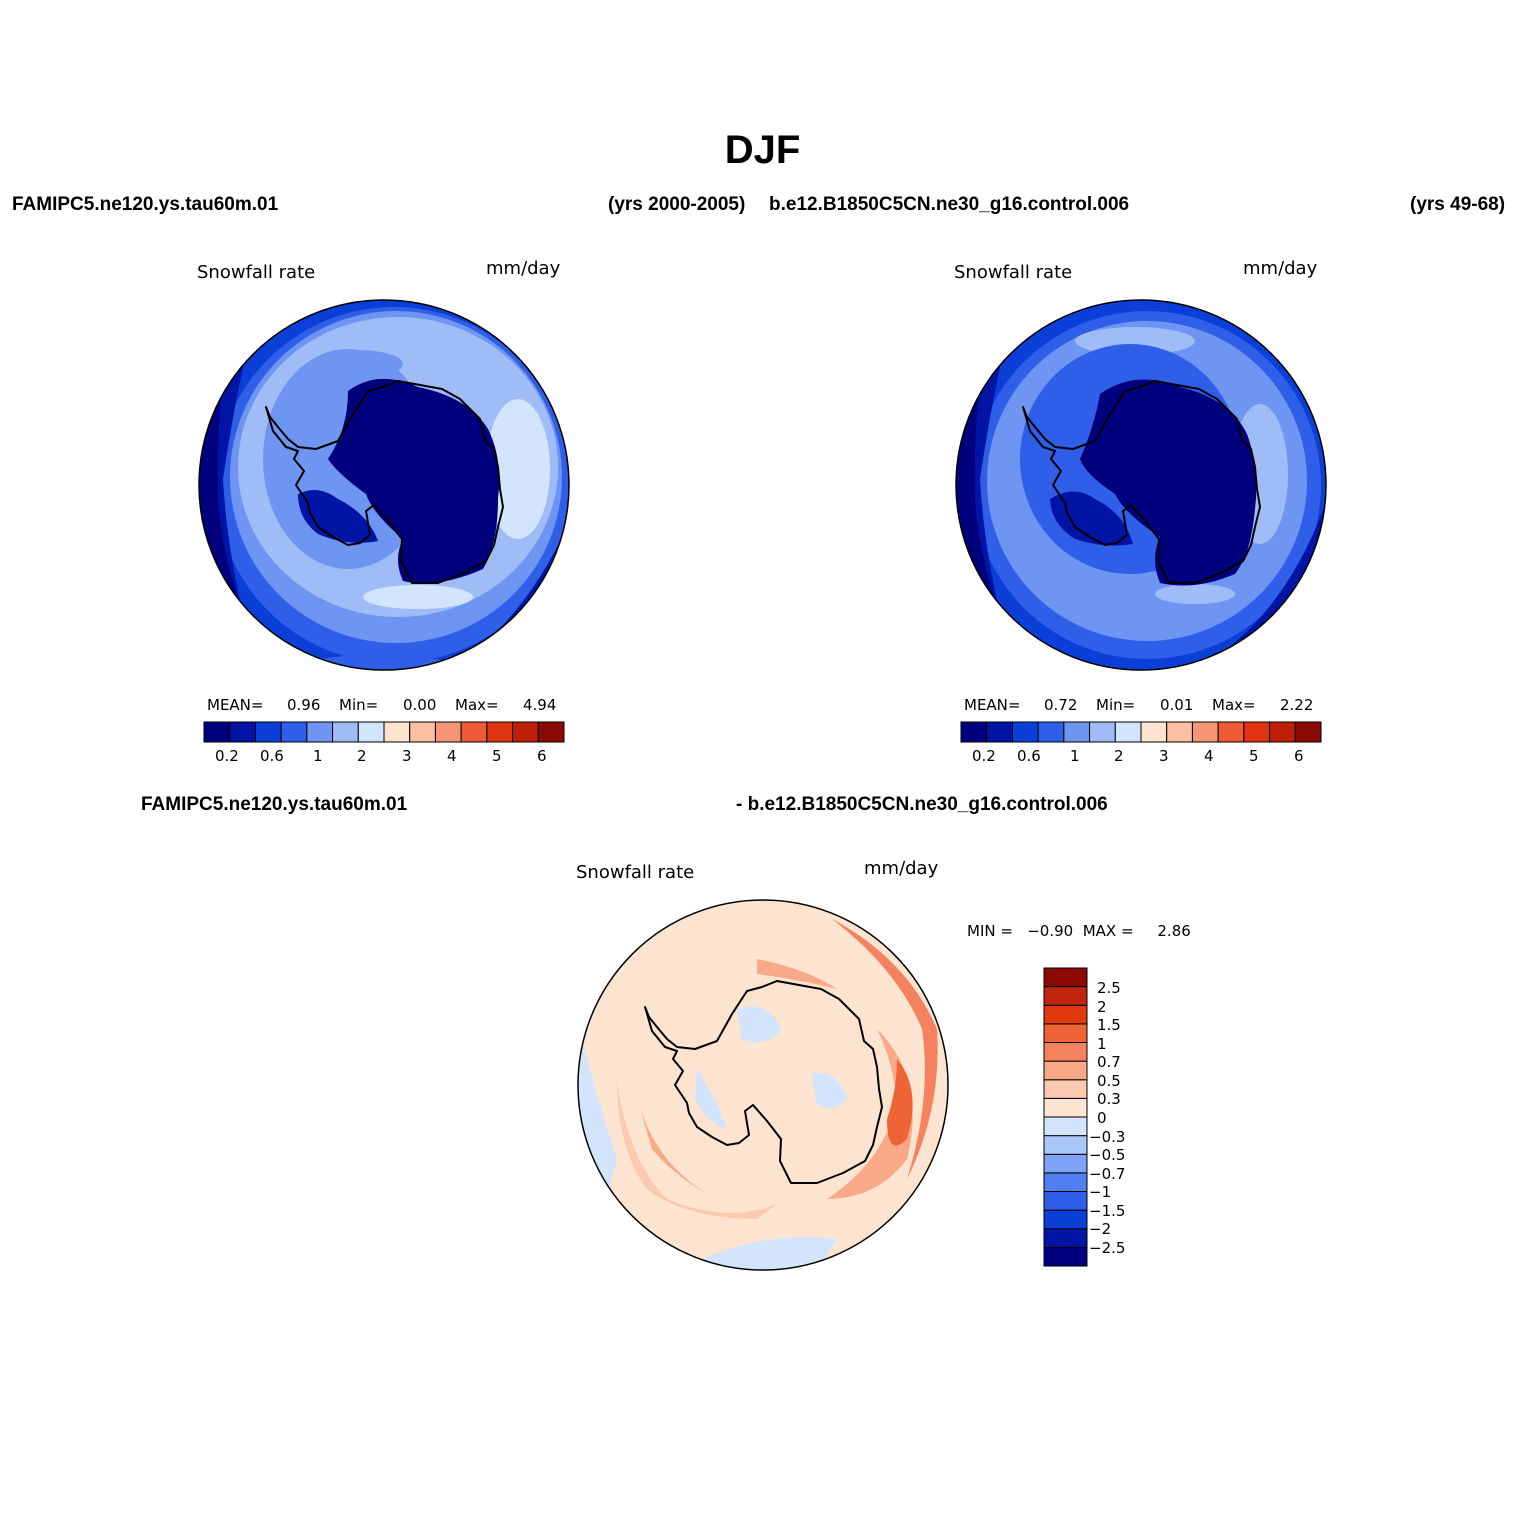  I want to click on panel2-units: mm/day, so click(1280, 268).